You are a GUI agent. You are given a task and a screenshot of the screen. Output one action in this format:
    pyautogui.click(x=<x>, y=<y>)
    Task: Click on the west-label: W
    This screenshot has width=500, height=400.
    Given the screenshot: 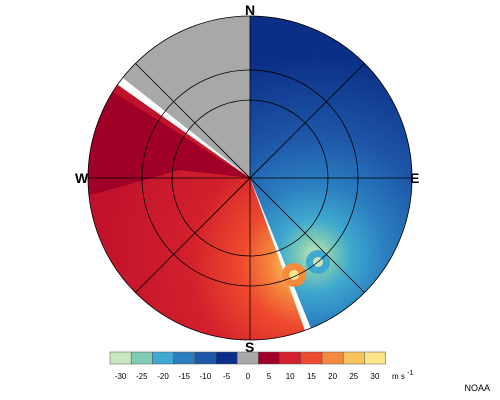 What is the action you would take?
    pyautogui.click(x=82, y=178)
    